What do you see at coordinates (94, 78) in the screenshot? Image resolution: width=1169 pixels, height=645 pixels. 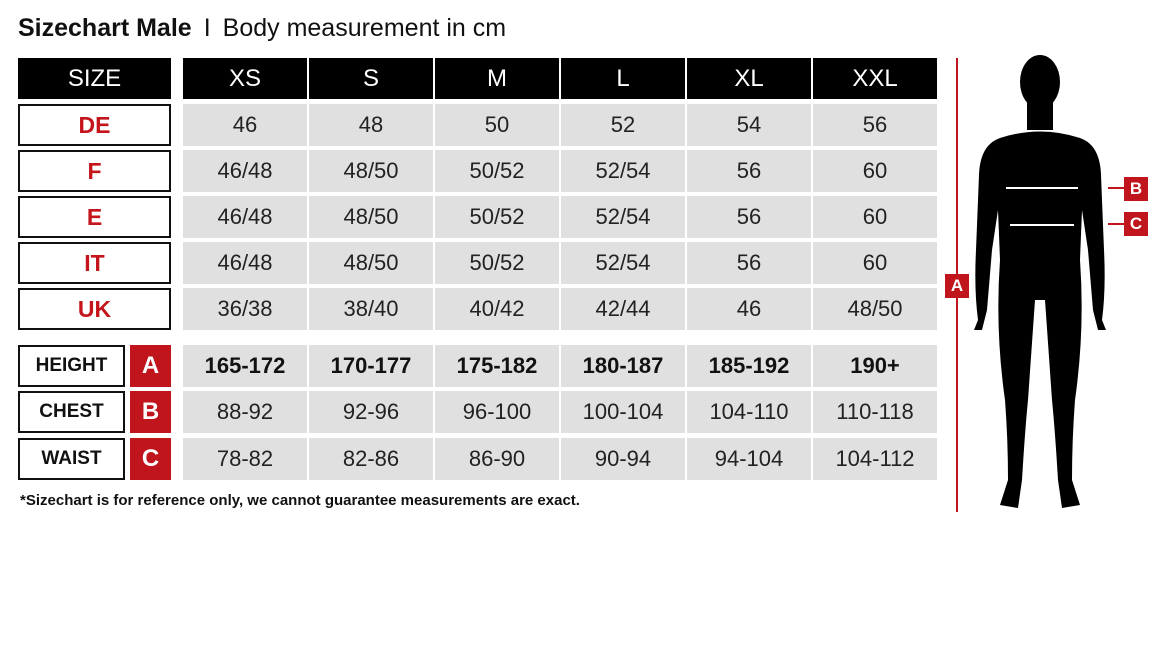 I see `header-size-label: SIZE` at bounding box center [94, 78].